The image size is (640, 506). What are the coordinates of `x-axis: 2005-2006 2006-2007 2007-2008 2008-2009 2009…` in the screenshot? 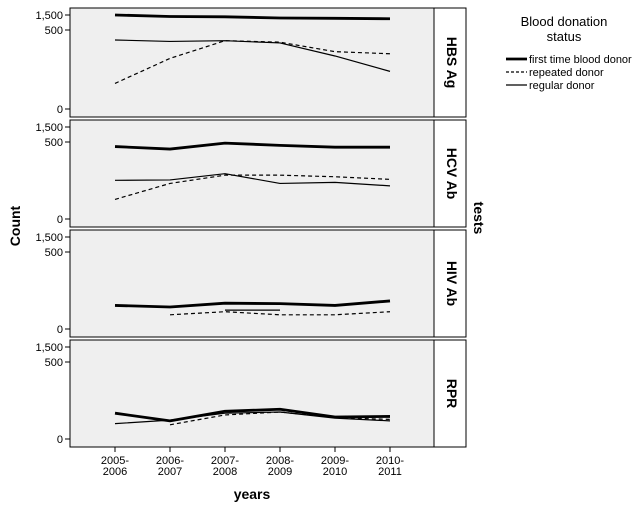 It's located at (252, 462).